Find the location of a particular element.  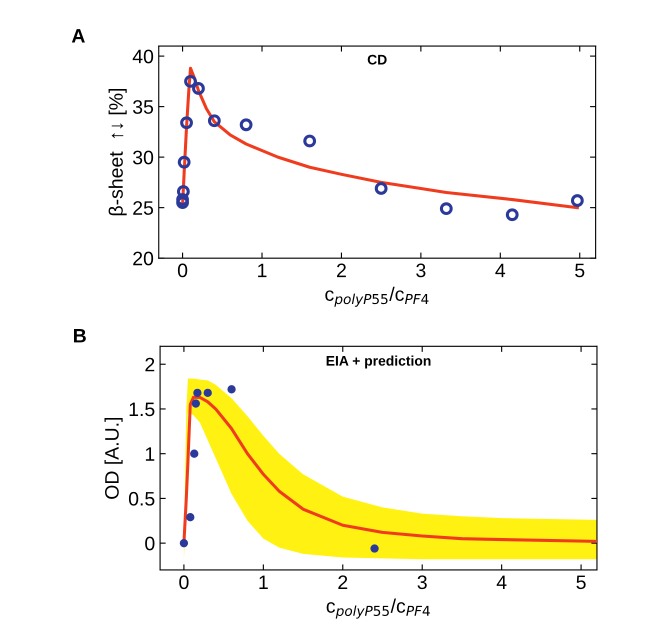

y-tick-label: 1.5 is located at coordinates (142, 409).